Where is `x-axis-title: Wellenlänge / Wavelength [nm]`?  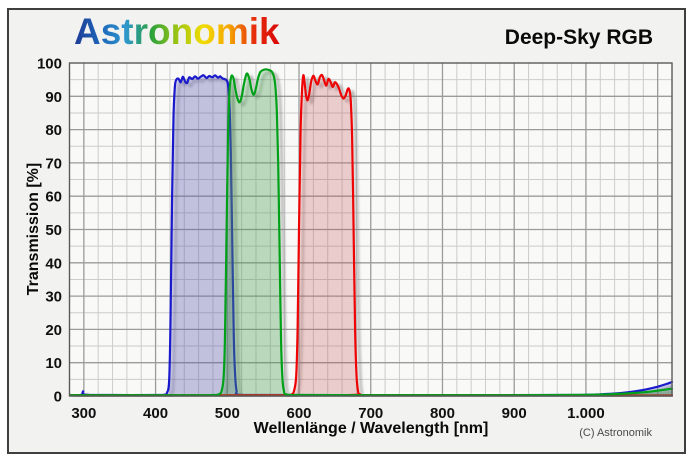 x-axis-title: Wellenlänge / Wavelength [nm] is located at coordinates (371, 428).